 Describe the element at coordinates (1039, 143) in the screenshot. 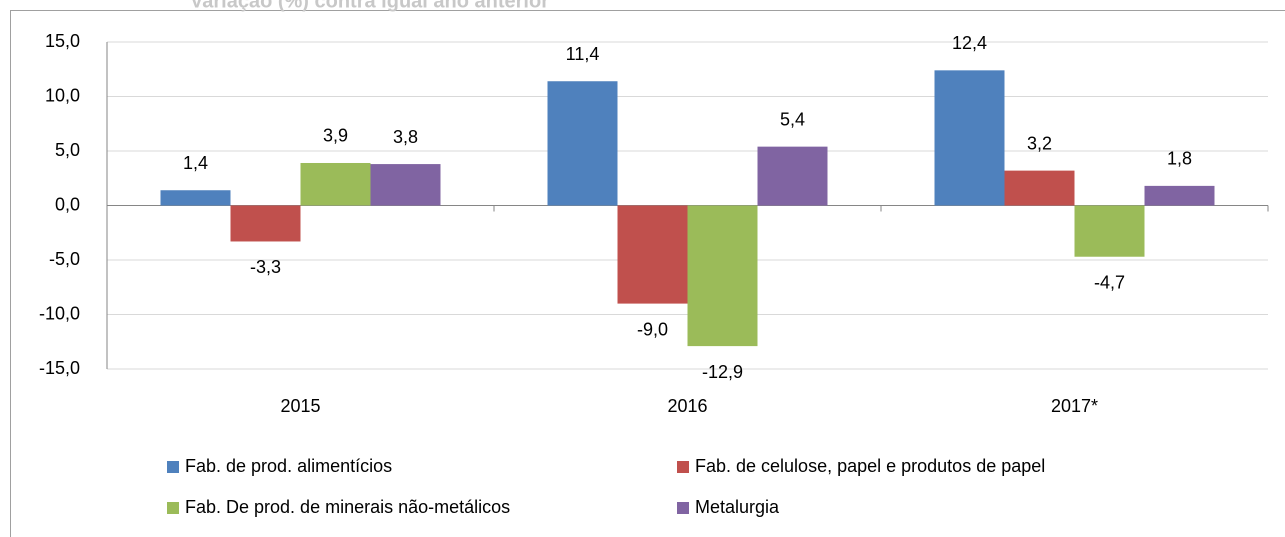

I see `data-label: 3,2` at that location.